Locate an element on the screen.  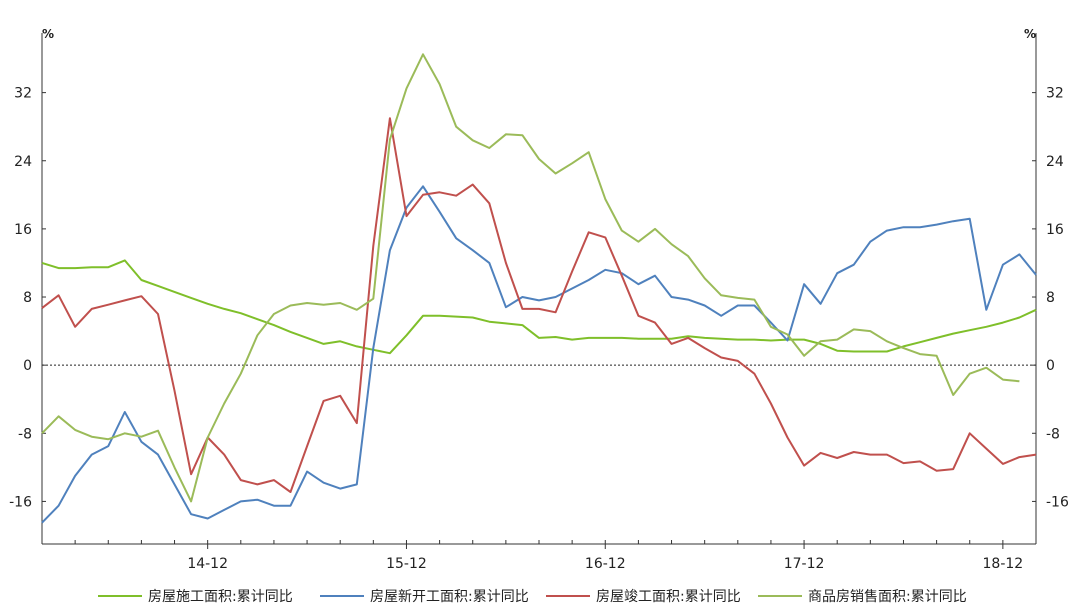
left-axis-unit: % is located at coordinates (48, 34).